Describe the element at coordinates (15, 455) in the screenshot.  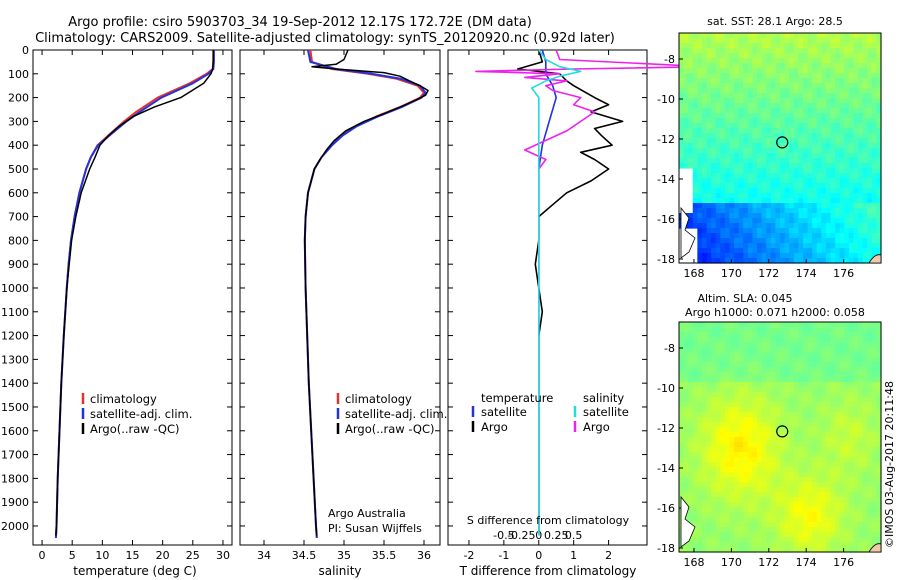
I see `depth-tick-label: 1700` at that location.